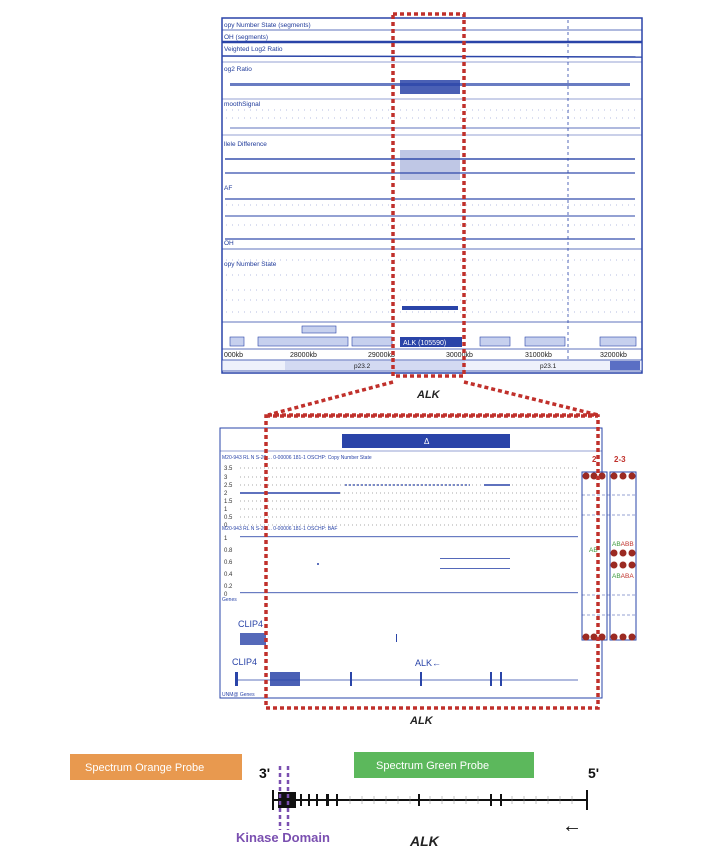 This screenshot has width=708, height=862. What do you see at coordinates (228, 188) in the screenshot?
I see `track-label-baf: AF` at bounding box center [228, 188].